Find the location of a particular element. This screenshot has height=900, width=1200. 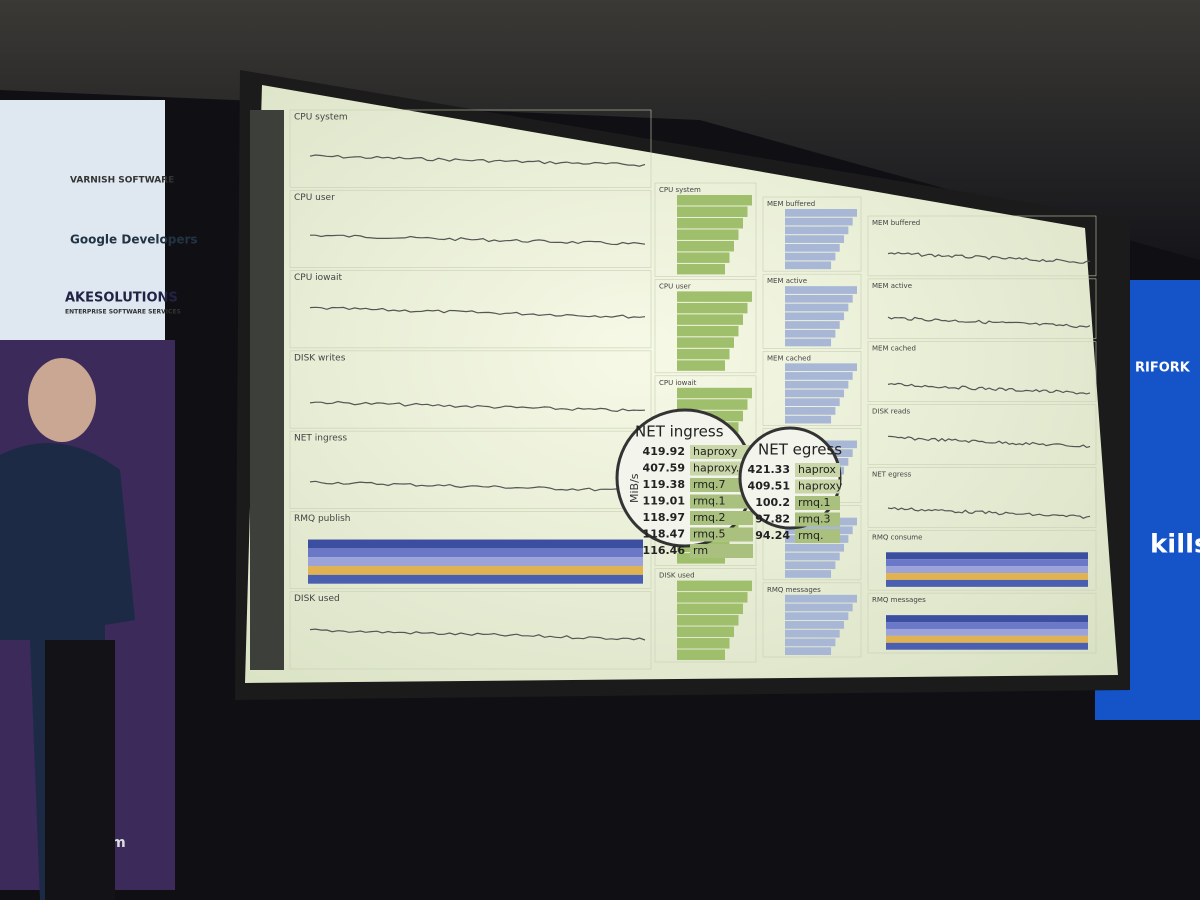

series-name: rmq.1 is located at coordinates (814, 502).